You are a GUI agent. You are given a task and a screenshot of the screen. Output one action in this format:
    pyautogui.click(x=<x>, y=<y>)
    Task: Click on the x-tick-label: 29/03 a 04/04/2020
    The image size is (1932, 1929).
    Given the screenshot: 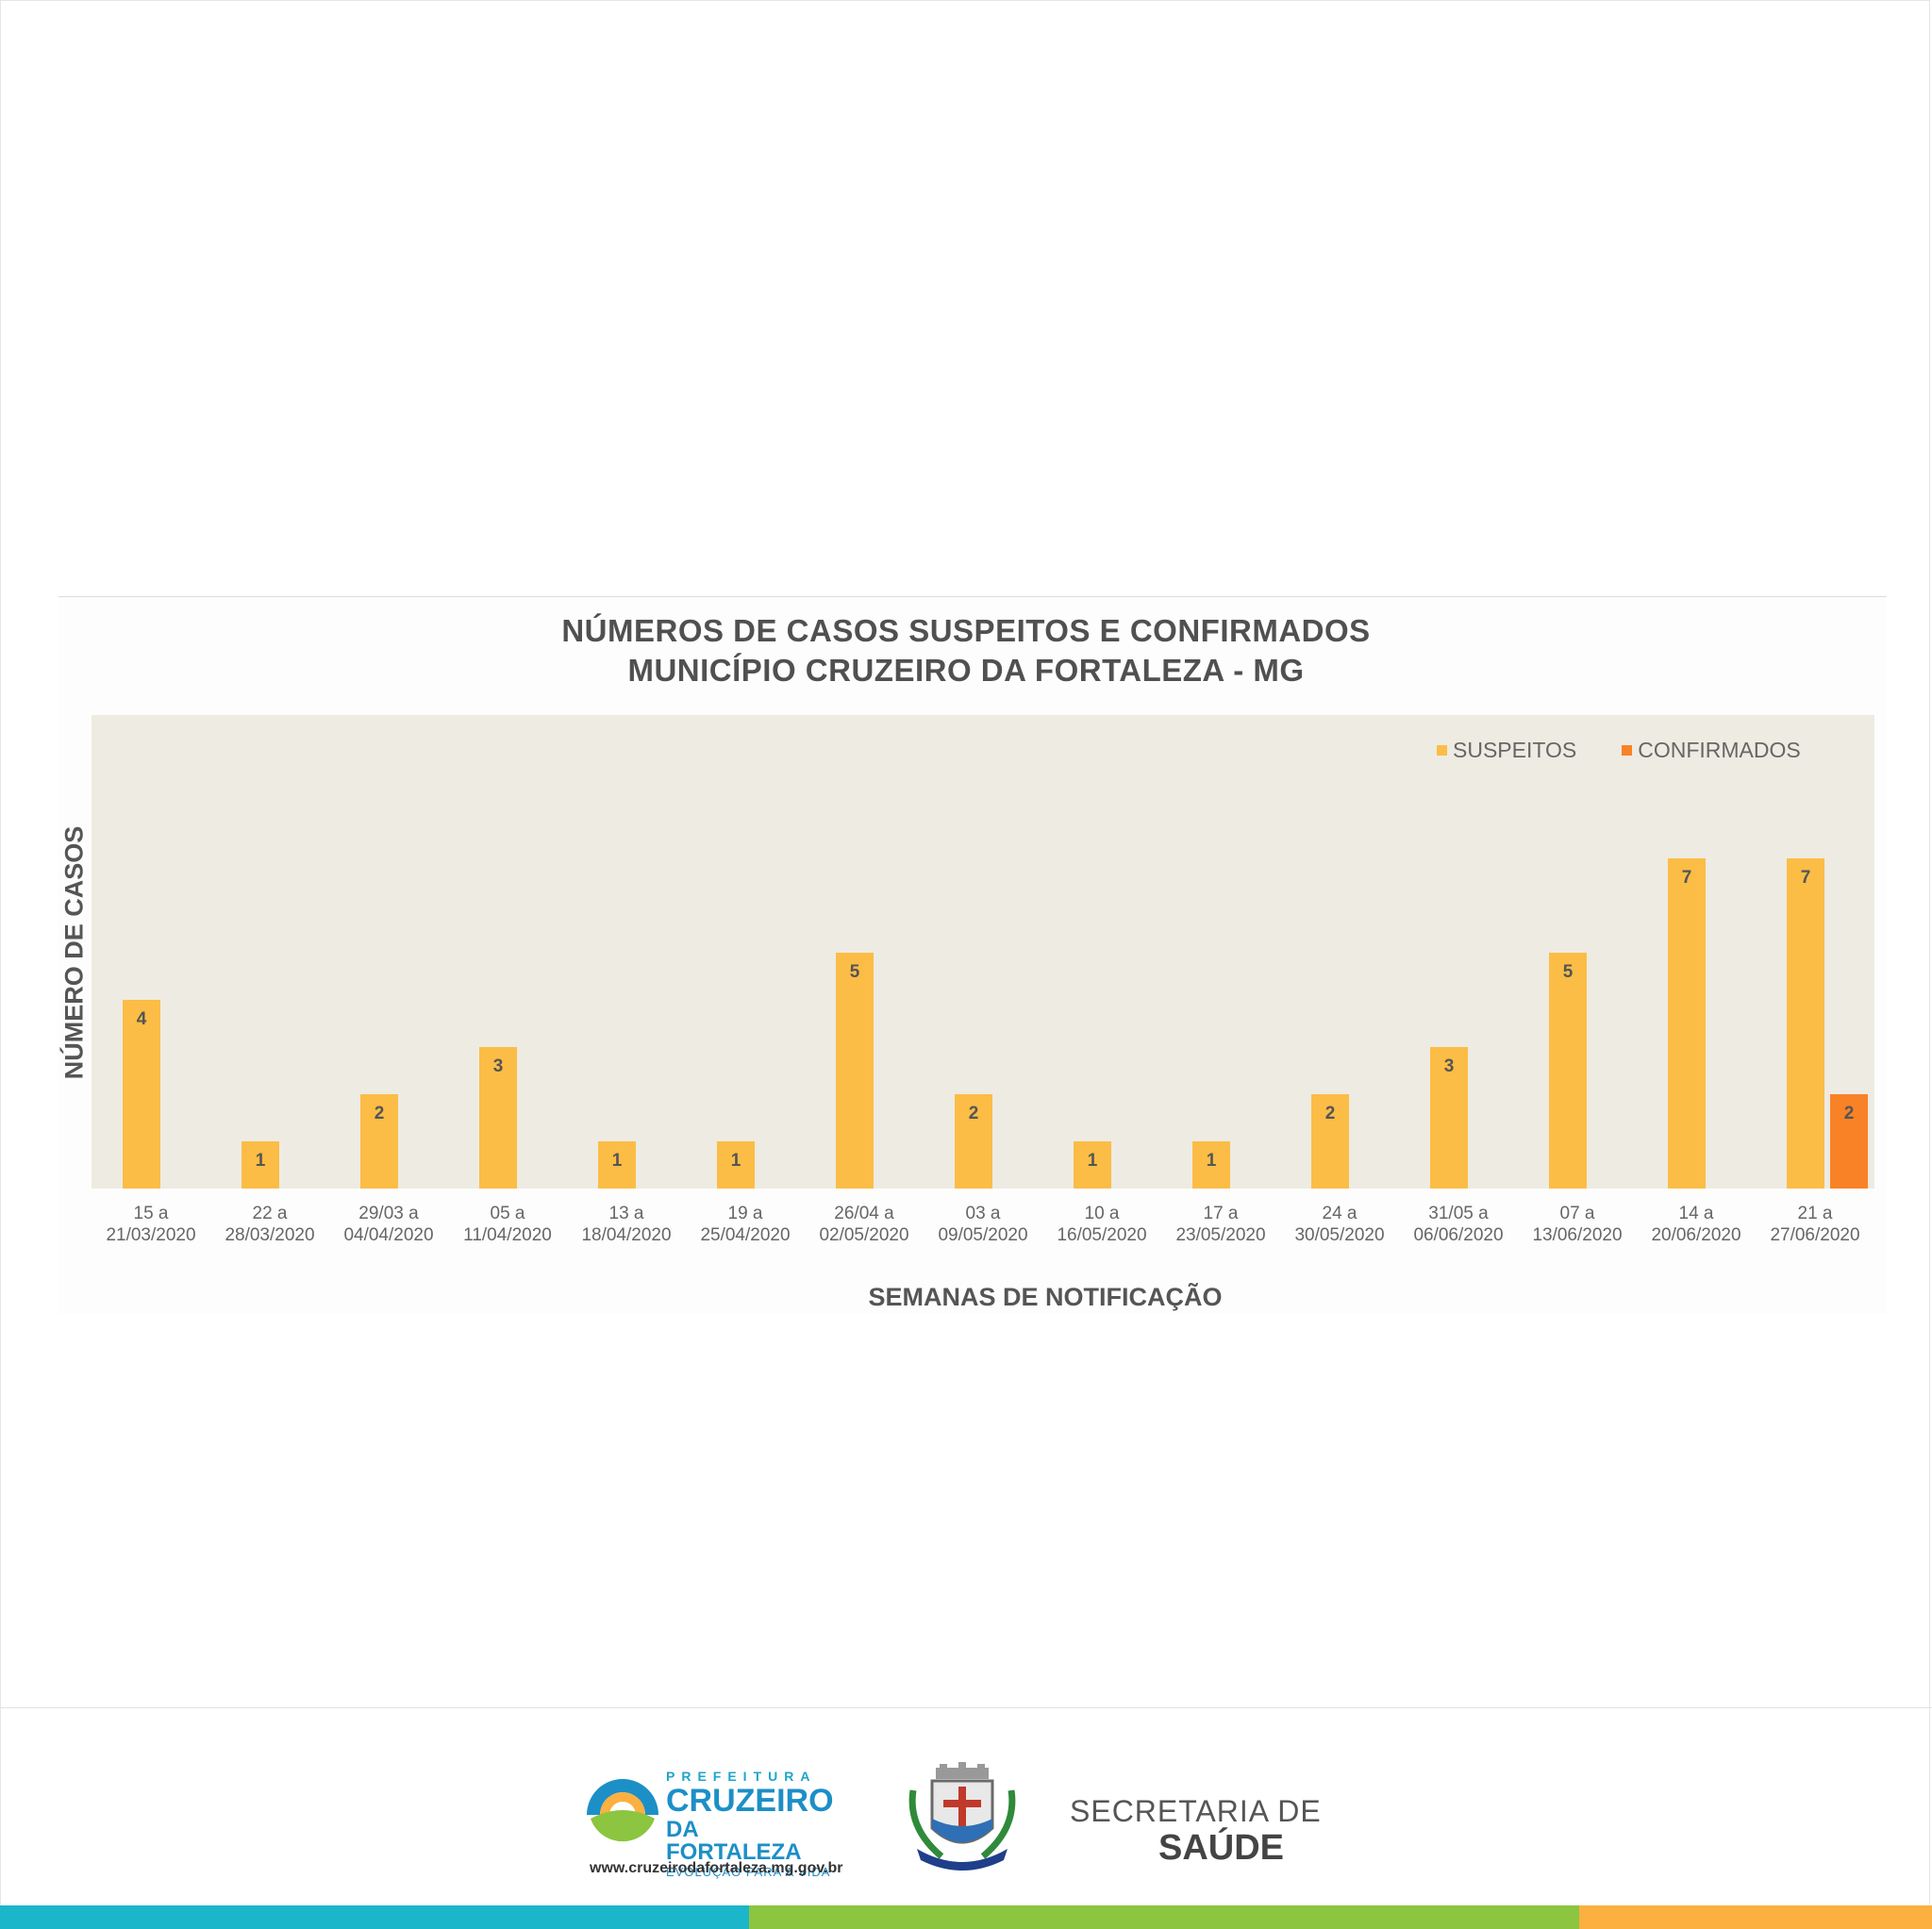 What is the action you would take?
    pyautogui.click(x=388, y=1224)
    